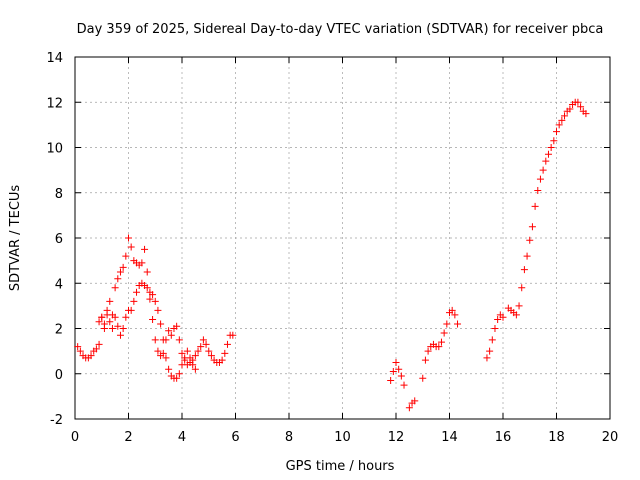 The height and width of the screenshot is (480, 640). What do you see at coordinates (15, 238) in the screenshot?
I see `y-axis-label: SDTVAR / TECUs` at bounding box center [15, 238].